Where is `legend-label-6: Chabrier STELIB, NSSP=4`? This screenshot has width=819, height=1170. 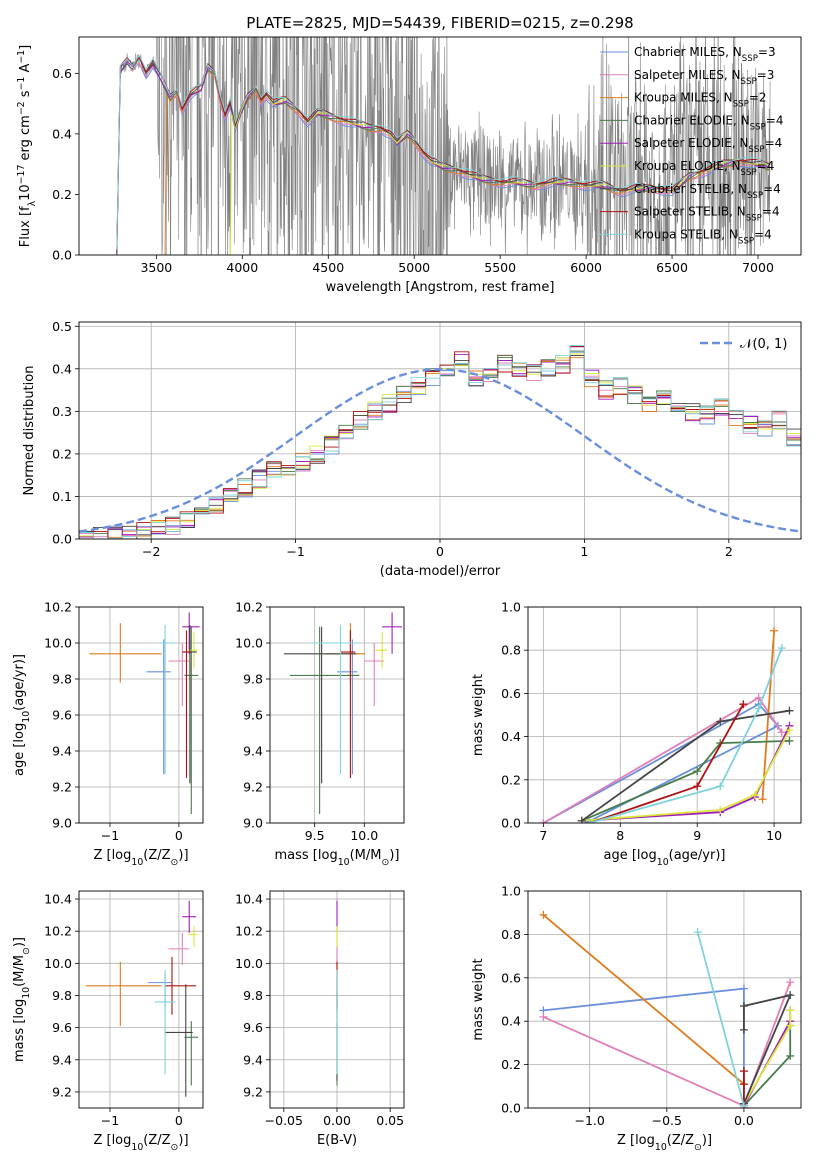 legend-label-6: Chabrier STELIB, NSSP=4 is located at coordinates (707, 191).